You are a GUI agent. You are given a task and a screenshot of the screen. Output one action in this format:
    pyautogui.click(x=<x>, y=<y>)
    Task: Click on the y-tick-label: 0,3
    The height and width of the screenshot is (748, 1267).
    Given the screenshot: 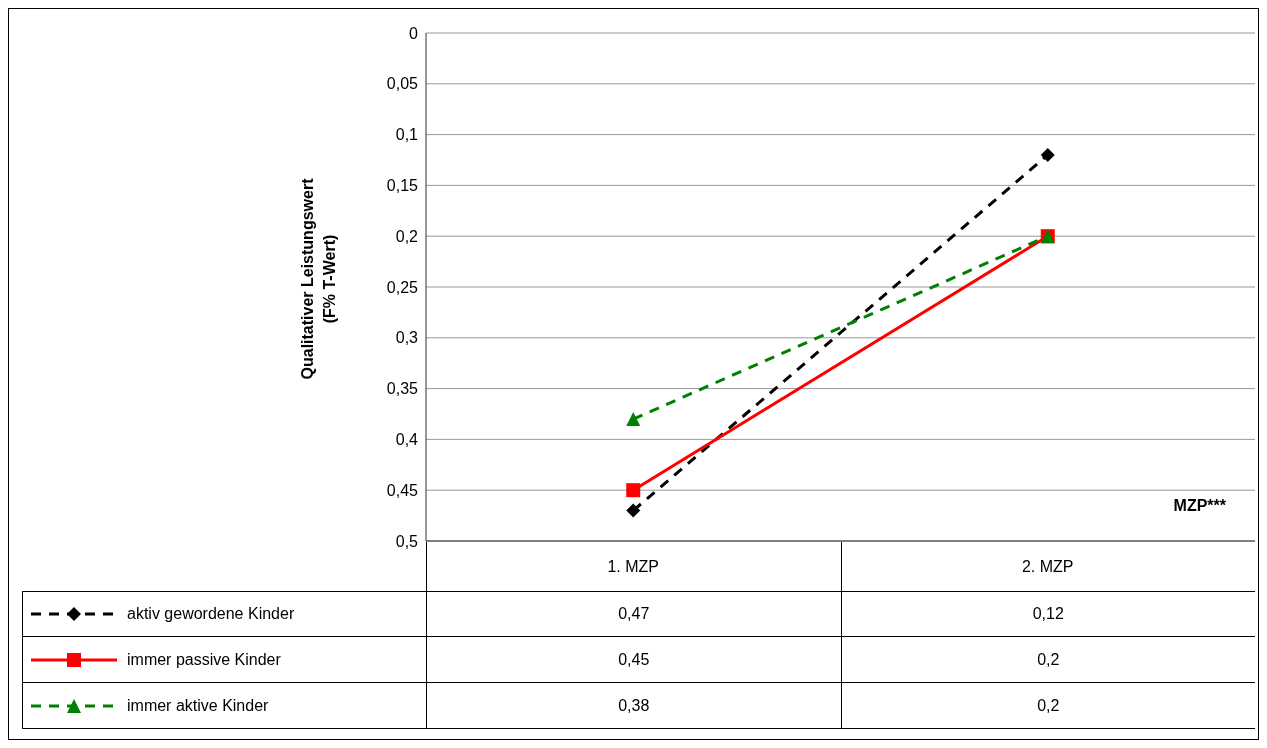 What is the action you would take?
    pyautogui.click(x=407, y=338)
    